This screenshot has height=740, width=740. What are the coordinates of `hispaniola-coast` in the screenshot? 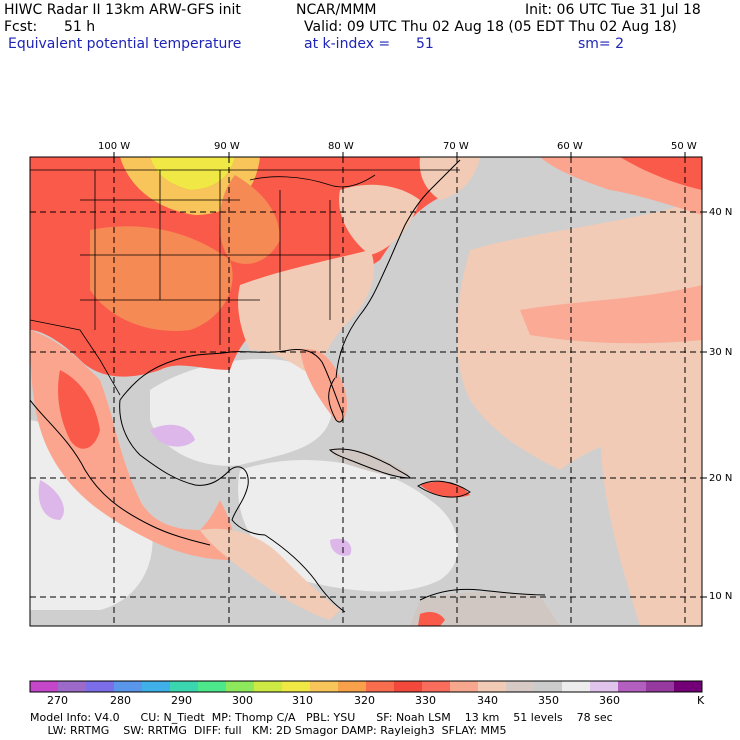 It's located at (444, 489).